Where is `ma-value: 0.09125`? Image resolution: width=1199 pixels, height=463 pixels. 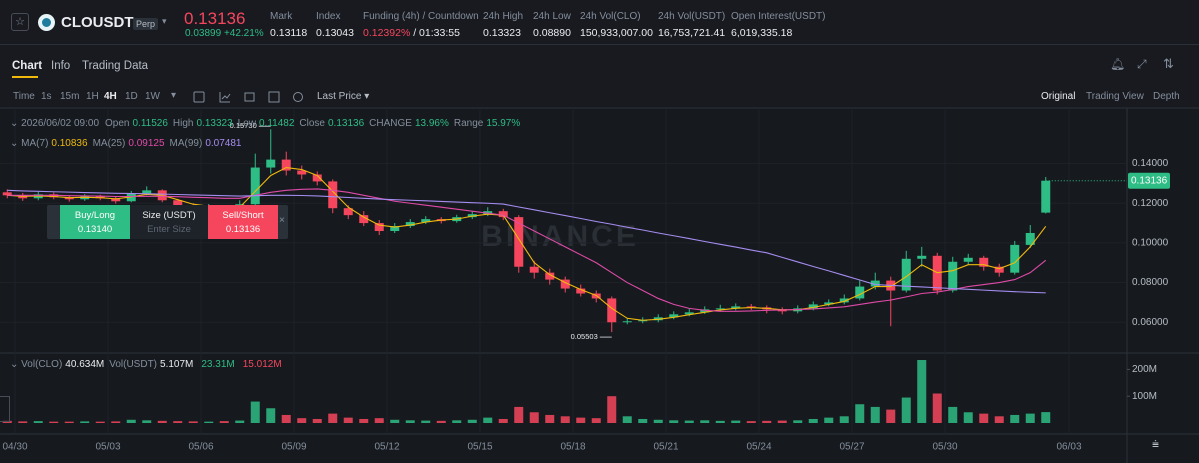
ma-value: 0.09125 is located at coordinates (146, 143).